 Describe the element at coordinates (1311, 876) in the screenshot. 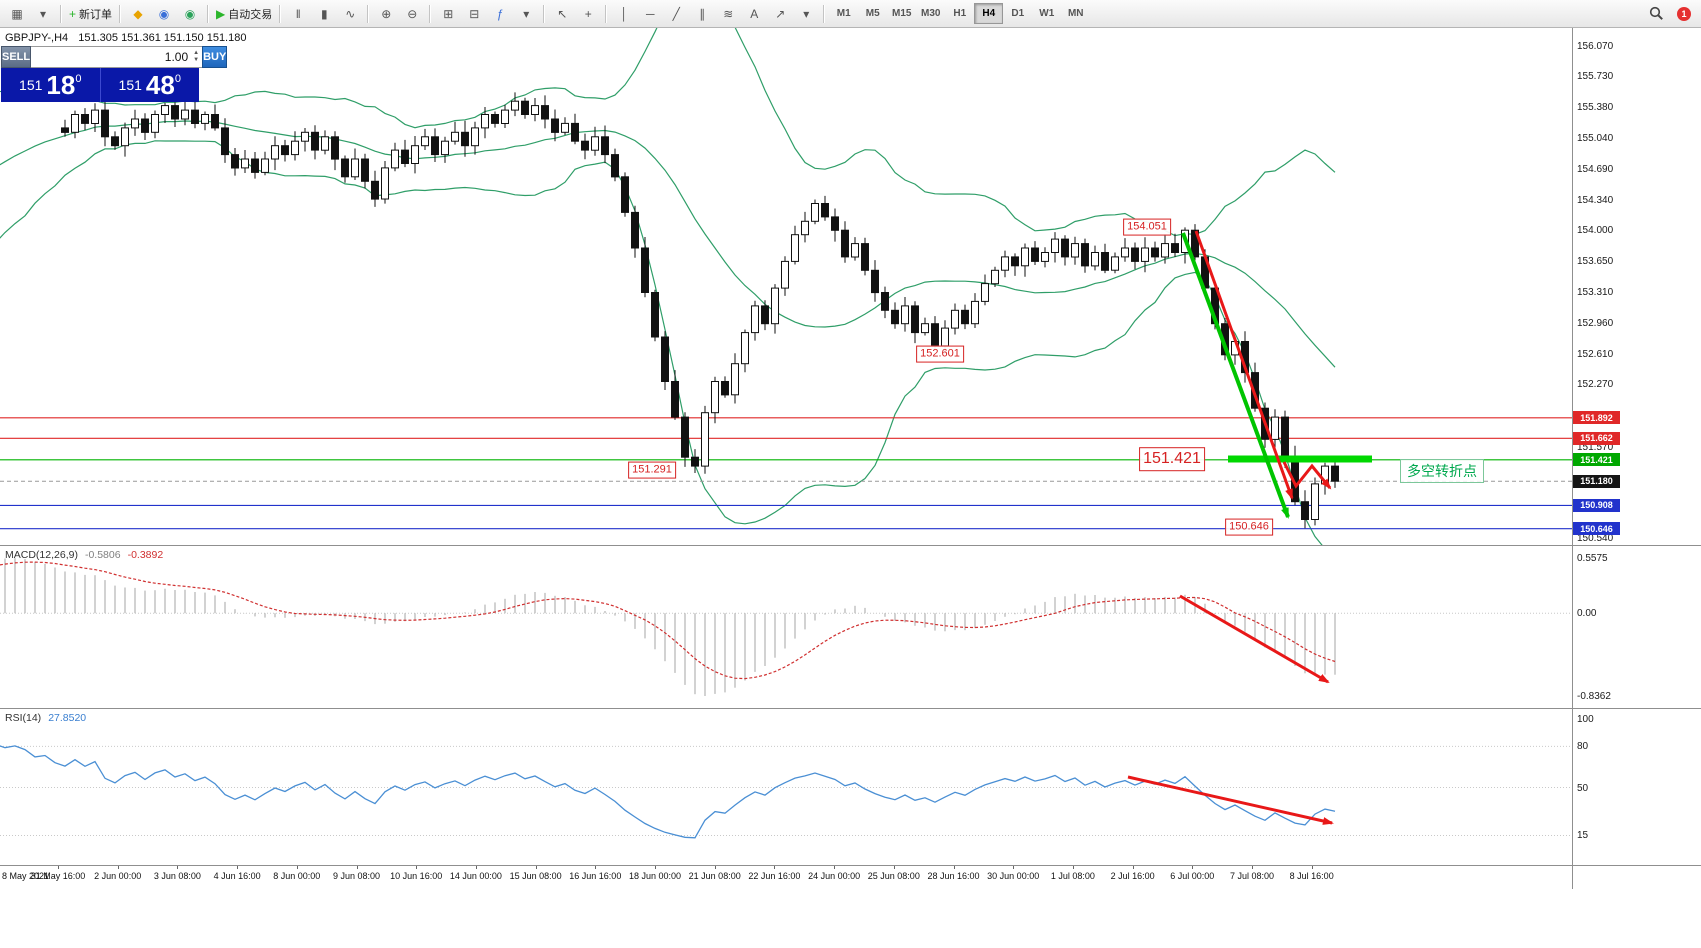

I see `time-axis-label: 8 Jul 16:00` at that location.